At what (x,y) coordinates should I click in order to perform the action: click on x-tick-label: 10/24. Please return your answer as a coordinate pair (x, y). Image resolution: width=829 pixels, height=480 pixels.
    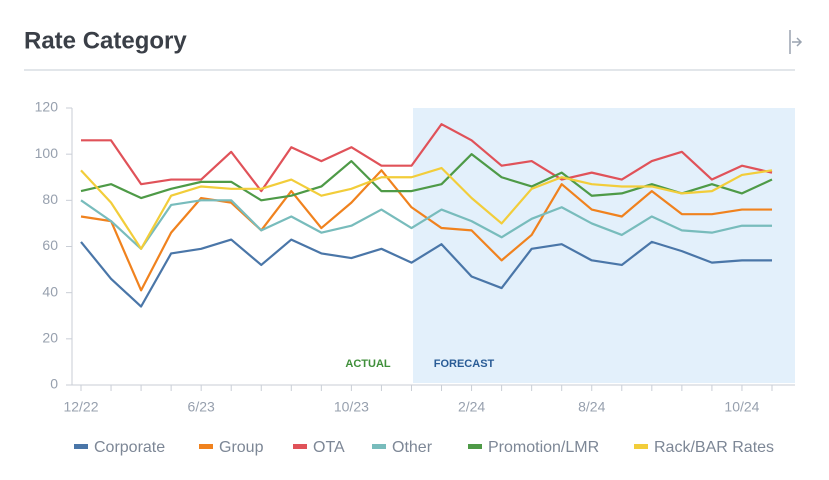
    Looking at the image, I should click on (741, 407).